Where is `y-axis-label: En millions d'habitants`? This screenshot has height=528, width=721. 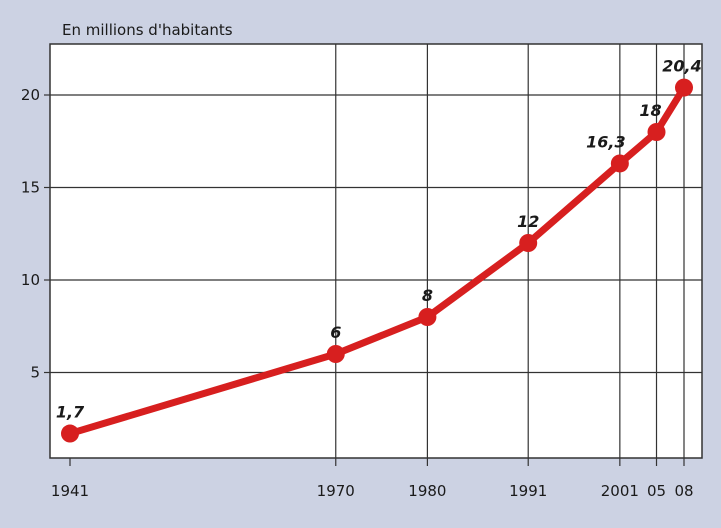 y-axis-label: En millions d'habitants is located at coordinates (147, 30).